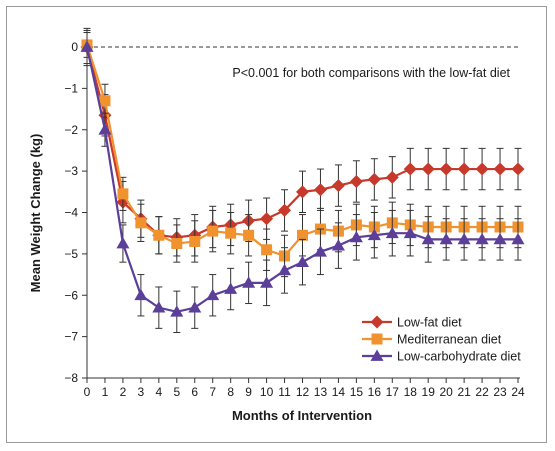  I want to click on x-tick-label: 15, so click(357, 392).